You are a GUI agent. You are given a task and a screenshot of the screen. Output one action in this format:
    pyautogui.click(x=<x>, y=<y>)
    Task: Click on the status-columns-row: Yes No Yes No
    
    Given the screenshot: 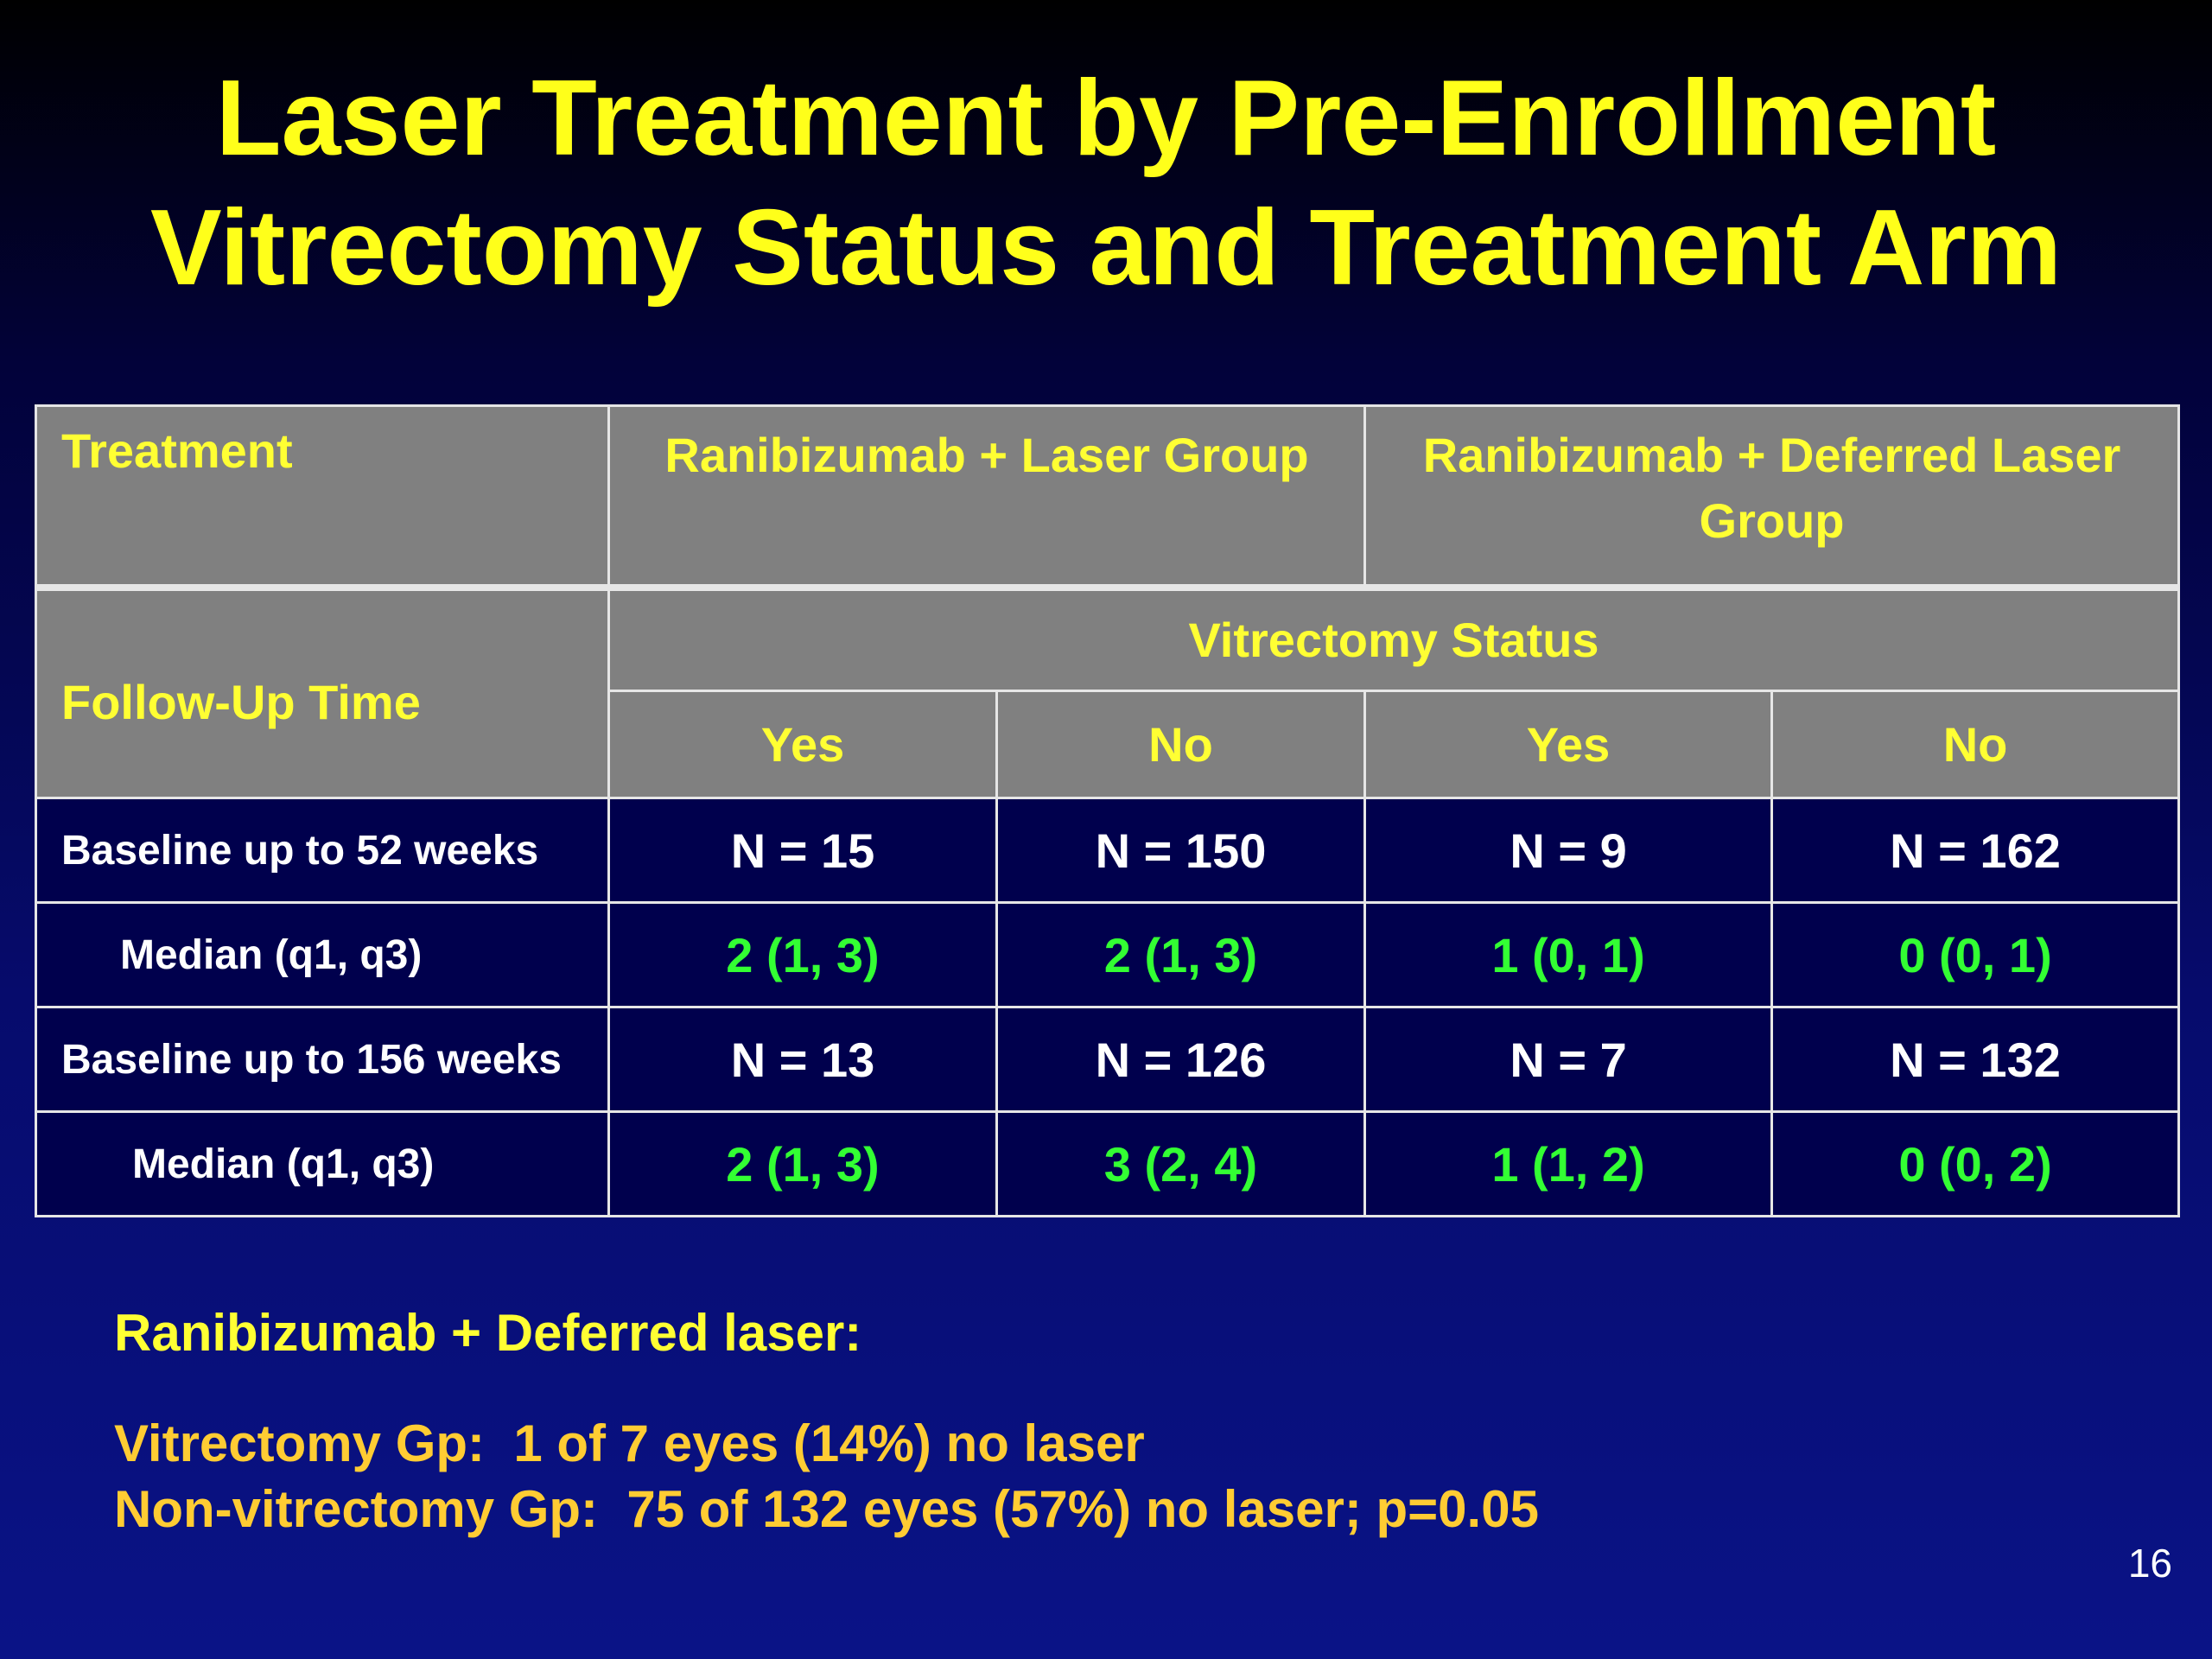 What is the action you would take?
    pyautogui.click(x=1108, y=744)
    